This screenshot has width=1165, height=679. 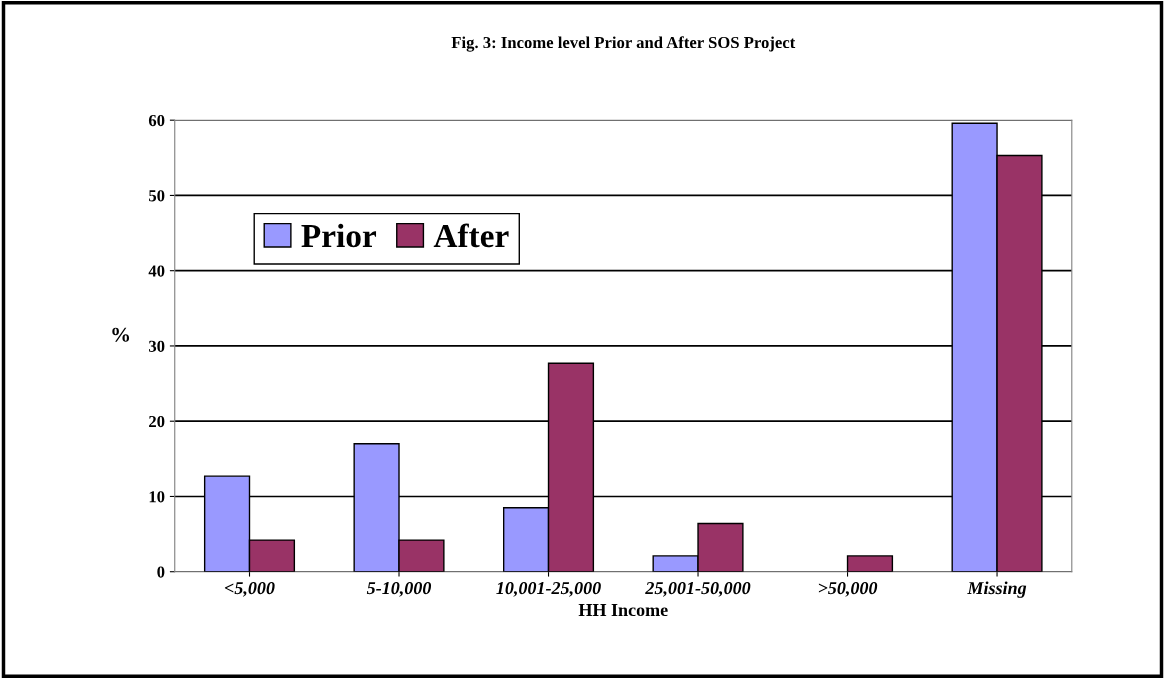 What do you see at coordinates (156, 346) in the screenshot?
I see `y-tick-label: 30` at bounding box center [156, 346].